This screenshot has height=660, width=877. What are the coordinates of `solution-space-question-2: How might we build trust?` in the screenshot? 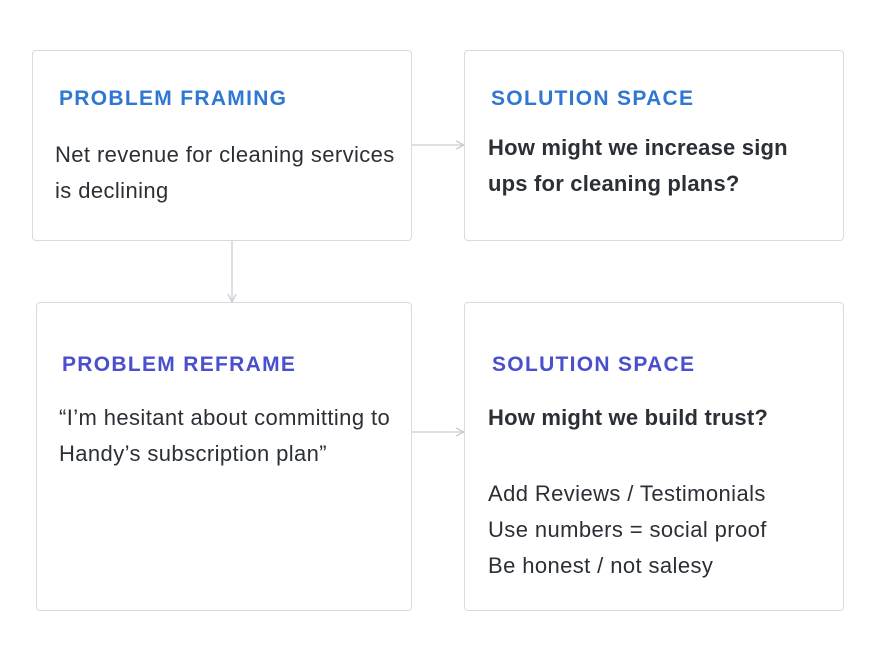 It's located at (628, 417).